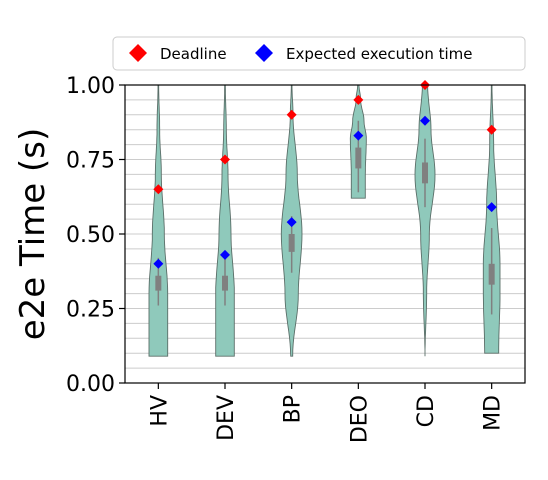  What do you see at coordinates (225, 283) in the screenshot?
I see `box-DEV` at bounding box center [225, 283].